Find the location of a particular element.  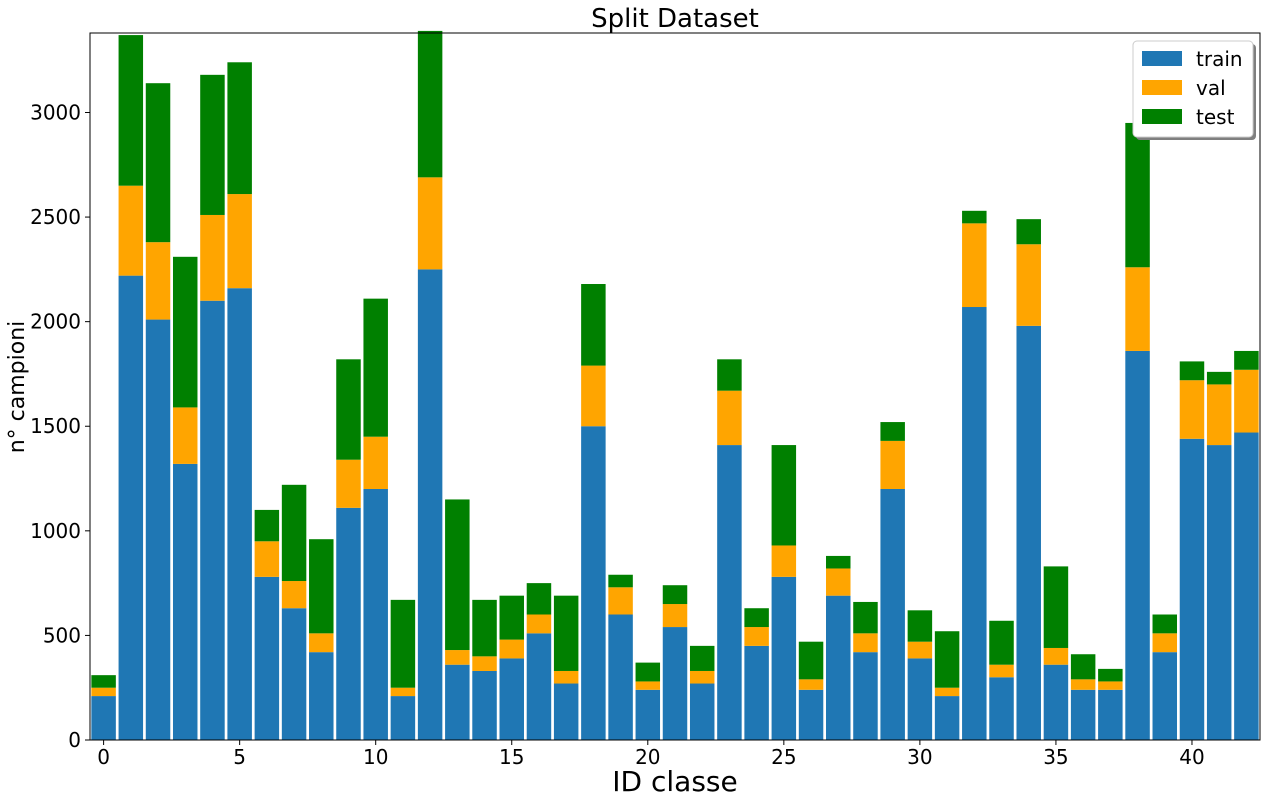

legend-swatch-val is located at coordinates (1162, 87).